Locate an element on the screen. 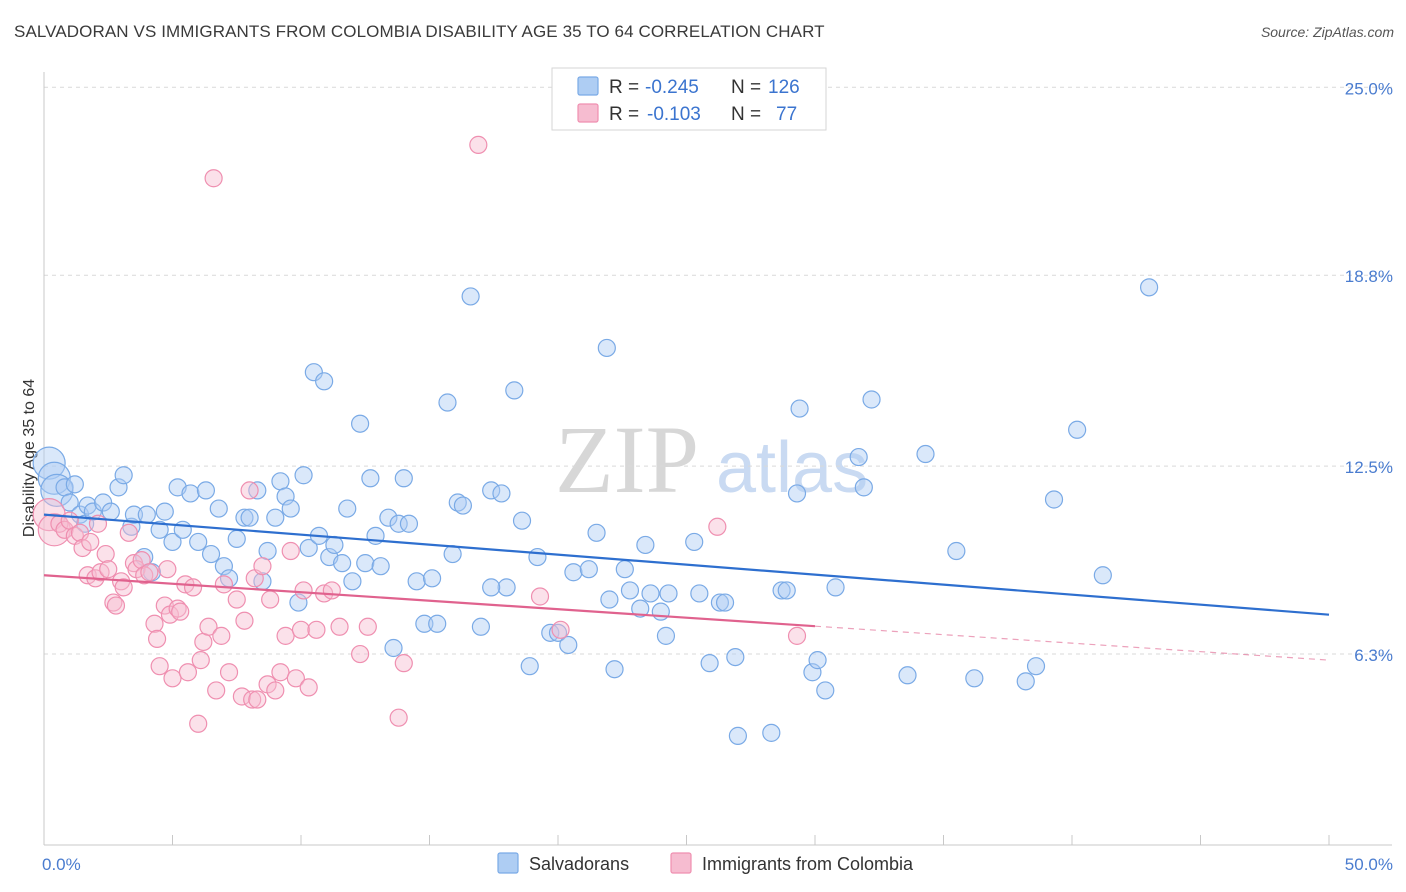  y-axis-label: Disability Age 35 to 64 is located at coordinates (29, 458).